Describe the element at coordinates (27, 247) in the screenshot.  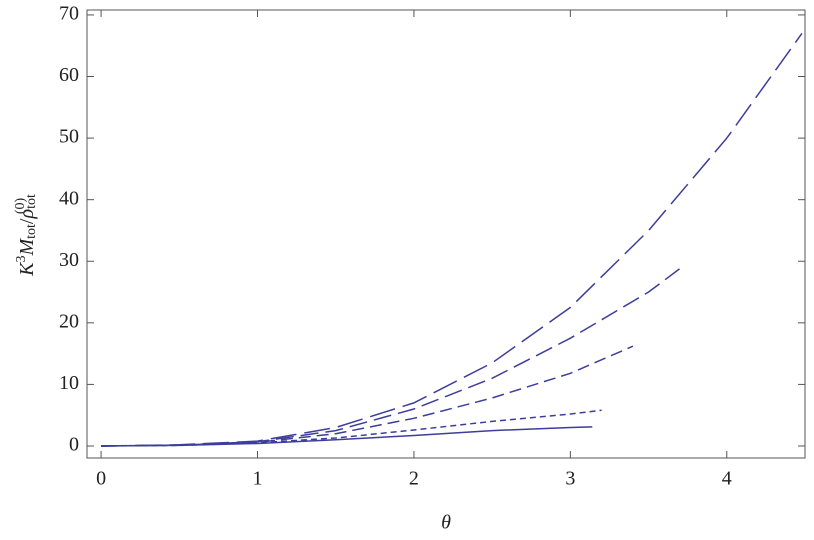
I see `y-label-part: M` at that location.